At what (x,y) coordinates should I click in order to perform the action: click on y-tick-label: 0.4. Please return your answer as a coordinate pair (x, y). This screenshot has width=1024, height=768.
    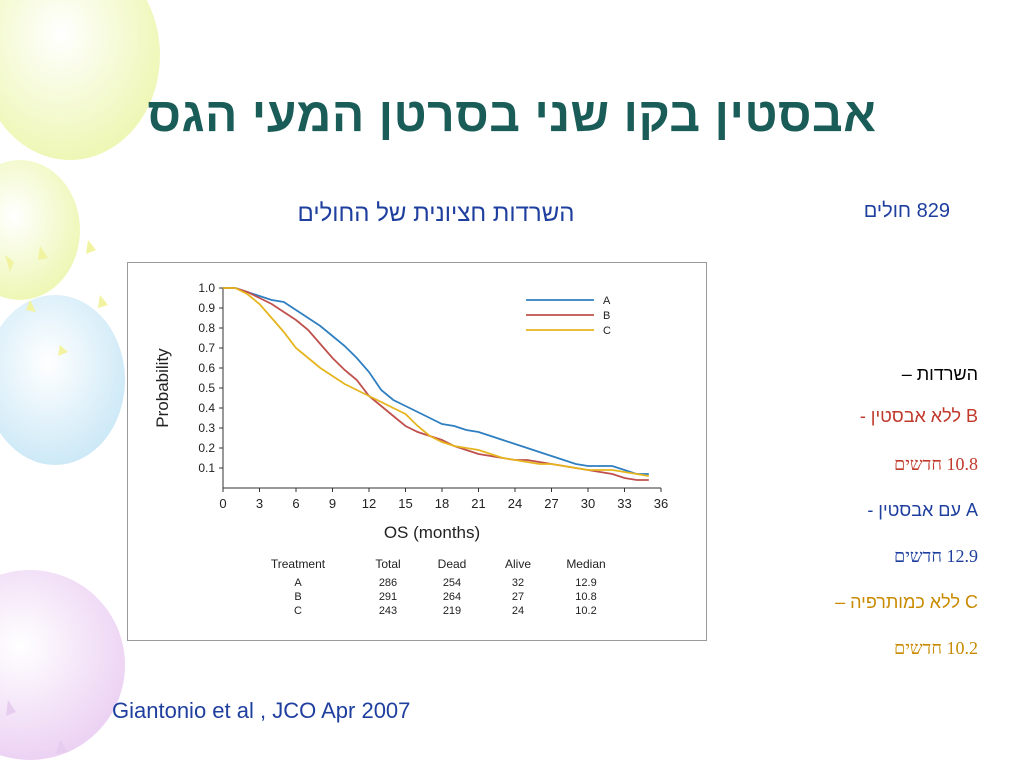
    Looking at the image, I should click on (206, 408).